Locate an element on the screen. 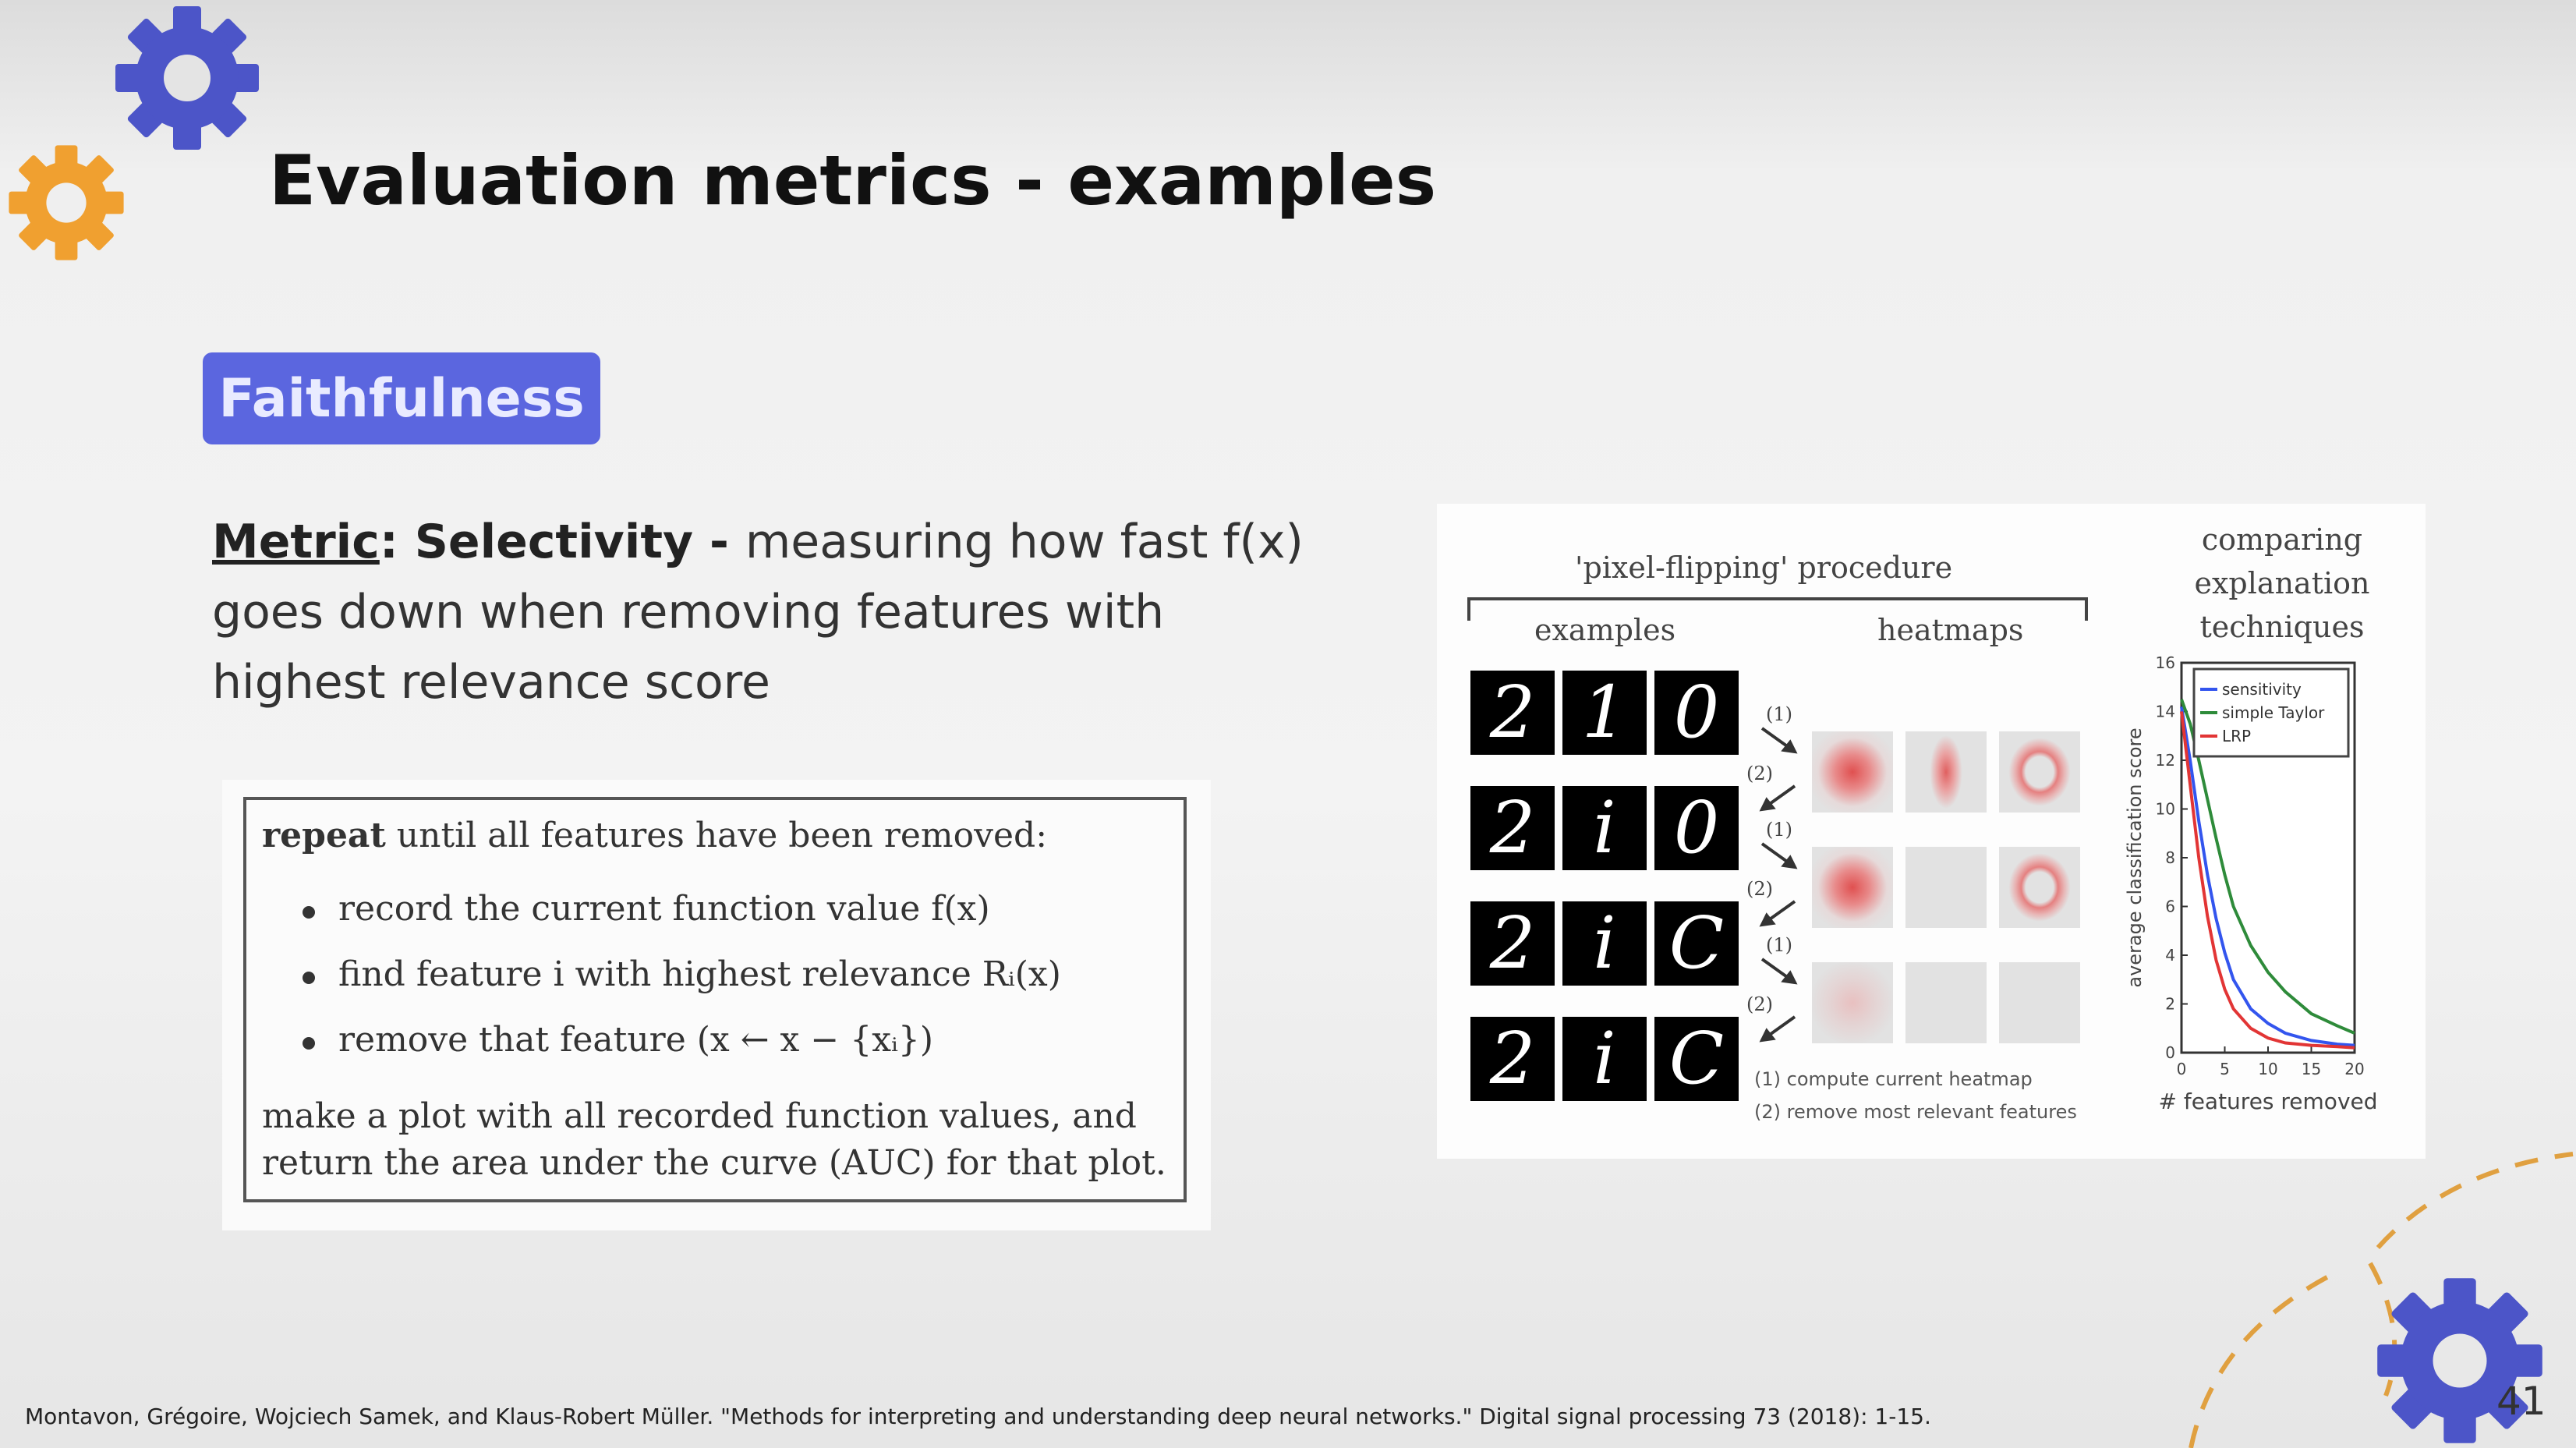 Image resolution: width=2576 pixels, height=1448 pixels. gear-icon-orange is located at coordinates (66, 202).